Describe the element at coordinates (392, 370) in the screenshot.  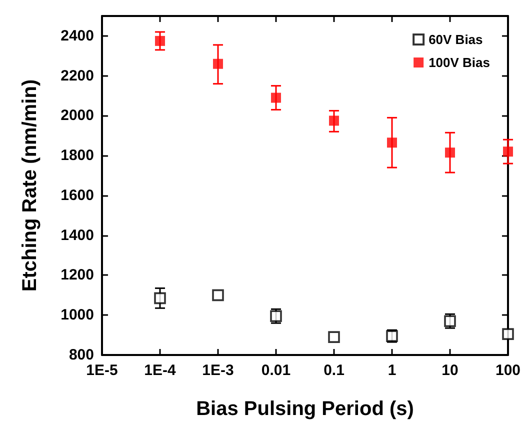
I see `x-tick-label: 1` at that location.